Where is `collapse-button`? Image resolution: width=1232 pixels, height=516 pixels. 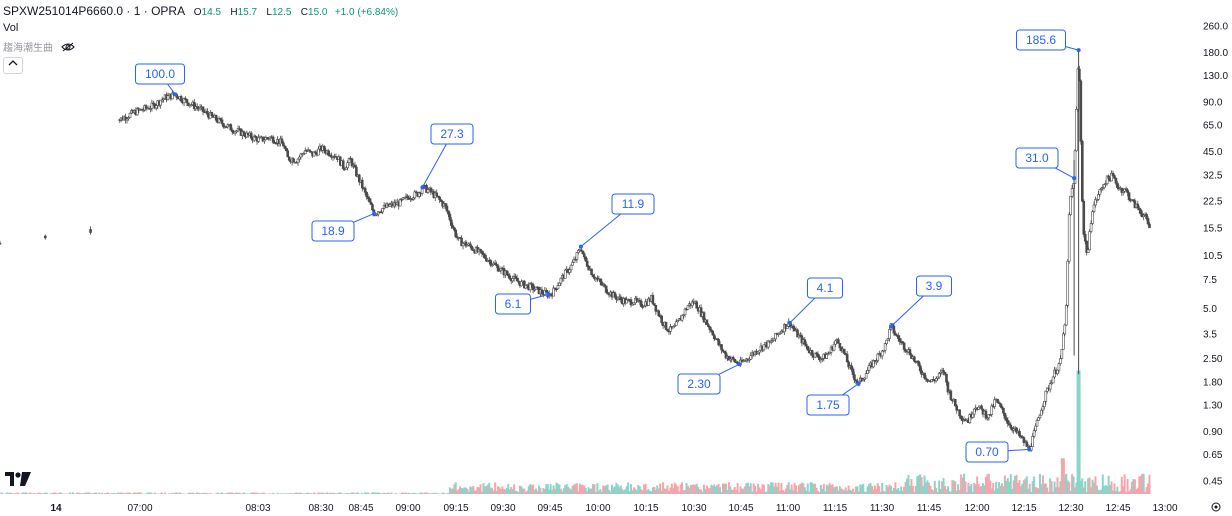
collapse-button is located at coordinates (13, 65).